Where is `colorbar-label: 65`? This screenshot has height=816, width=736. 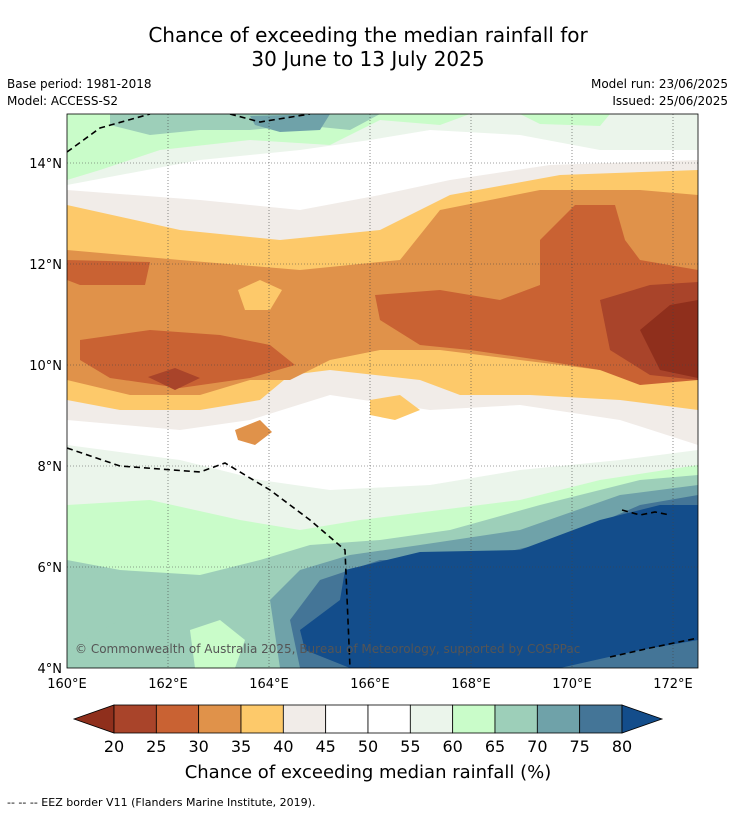
colorbar-label: 65 is located at coordinates (495, 746).